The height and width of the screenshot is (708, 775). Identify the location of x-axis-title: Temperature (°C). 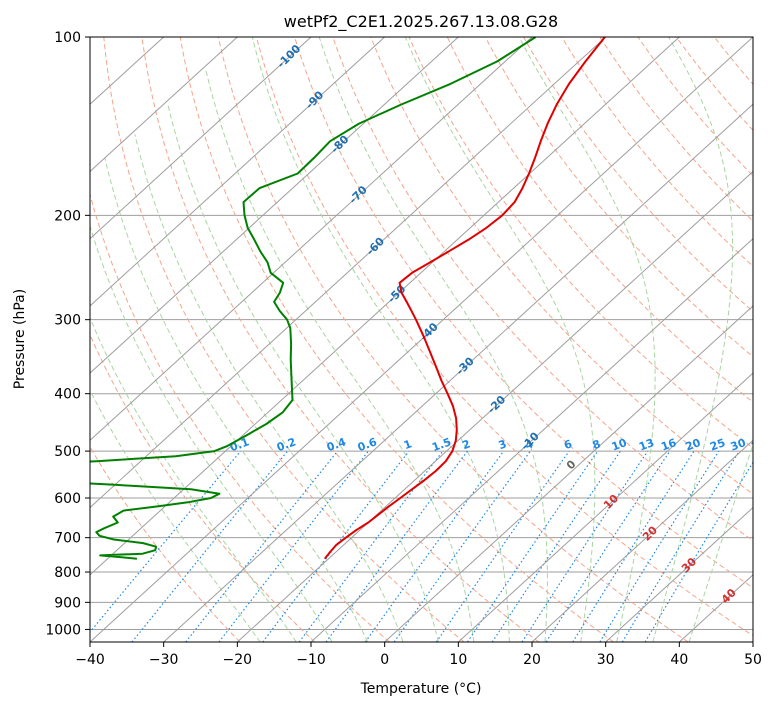
(421, 689).